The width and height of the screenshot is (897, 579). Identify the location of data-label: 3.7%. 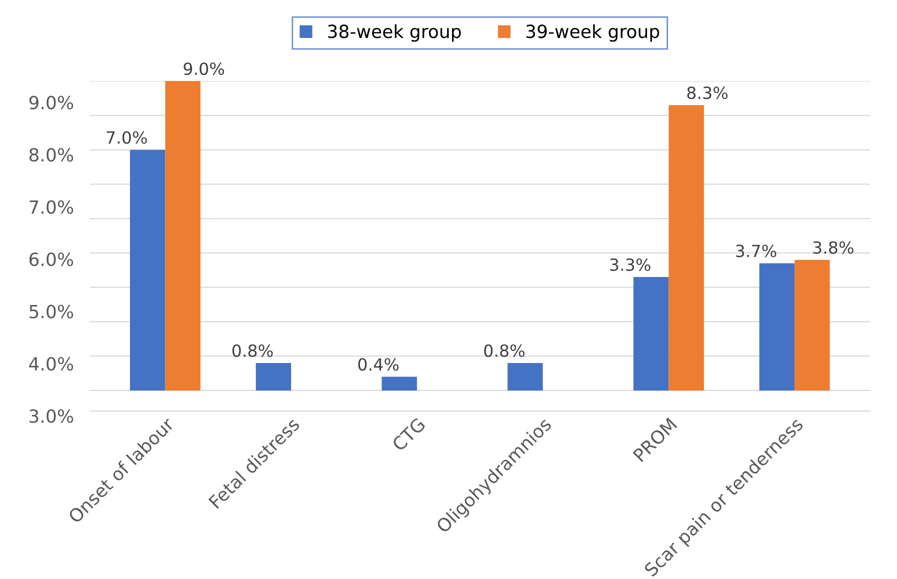
(756, 251).